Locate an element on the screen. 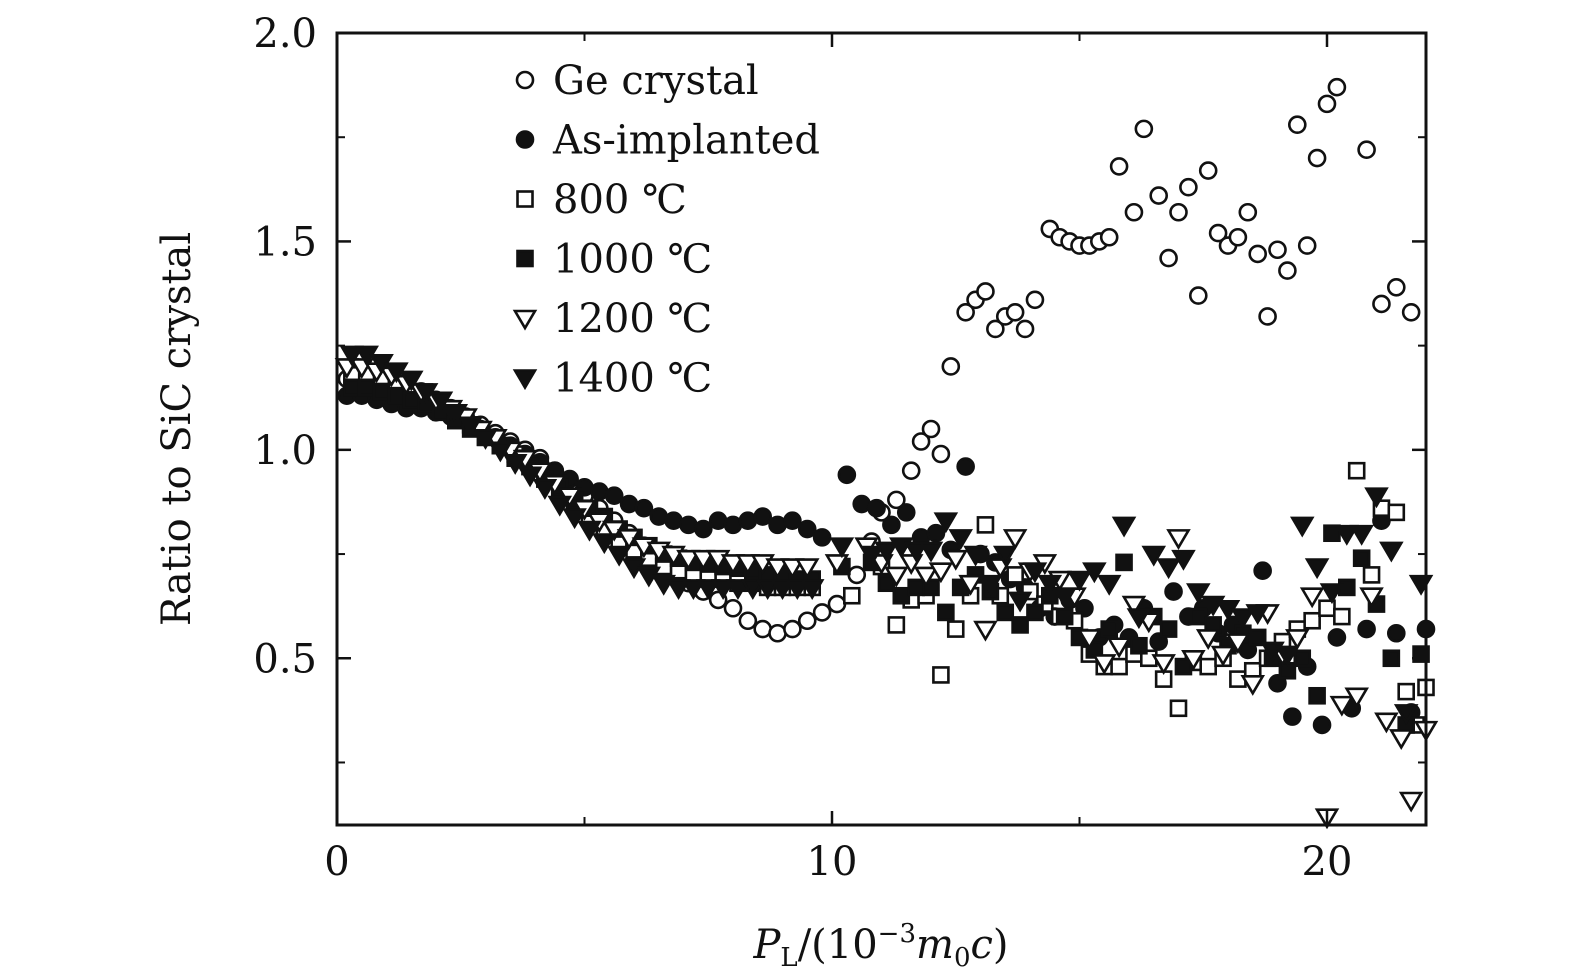 This screenshot has width=1575, height=974. x-axis-var: P is located at coordinates (767, 945).